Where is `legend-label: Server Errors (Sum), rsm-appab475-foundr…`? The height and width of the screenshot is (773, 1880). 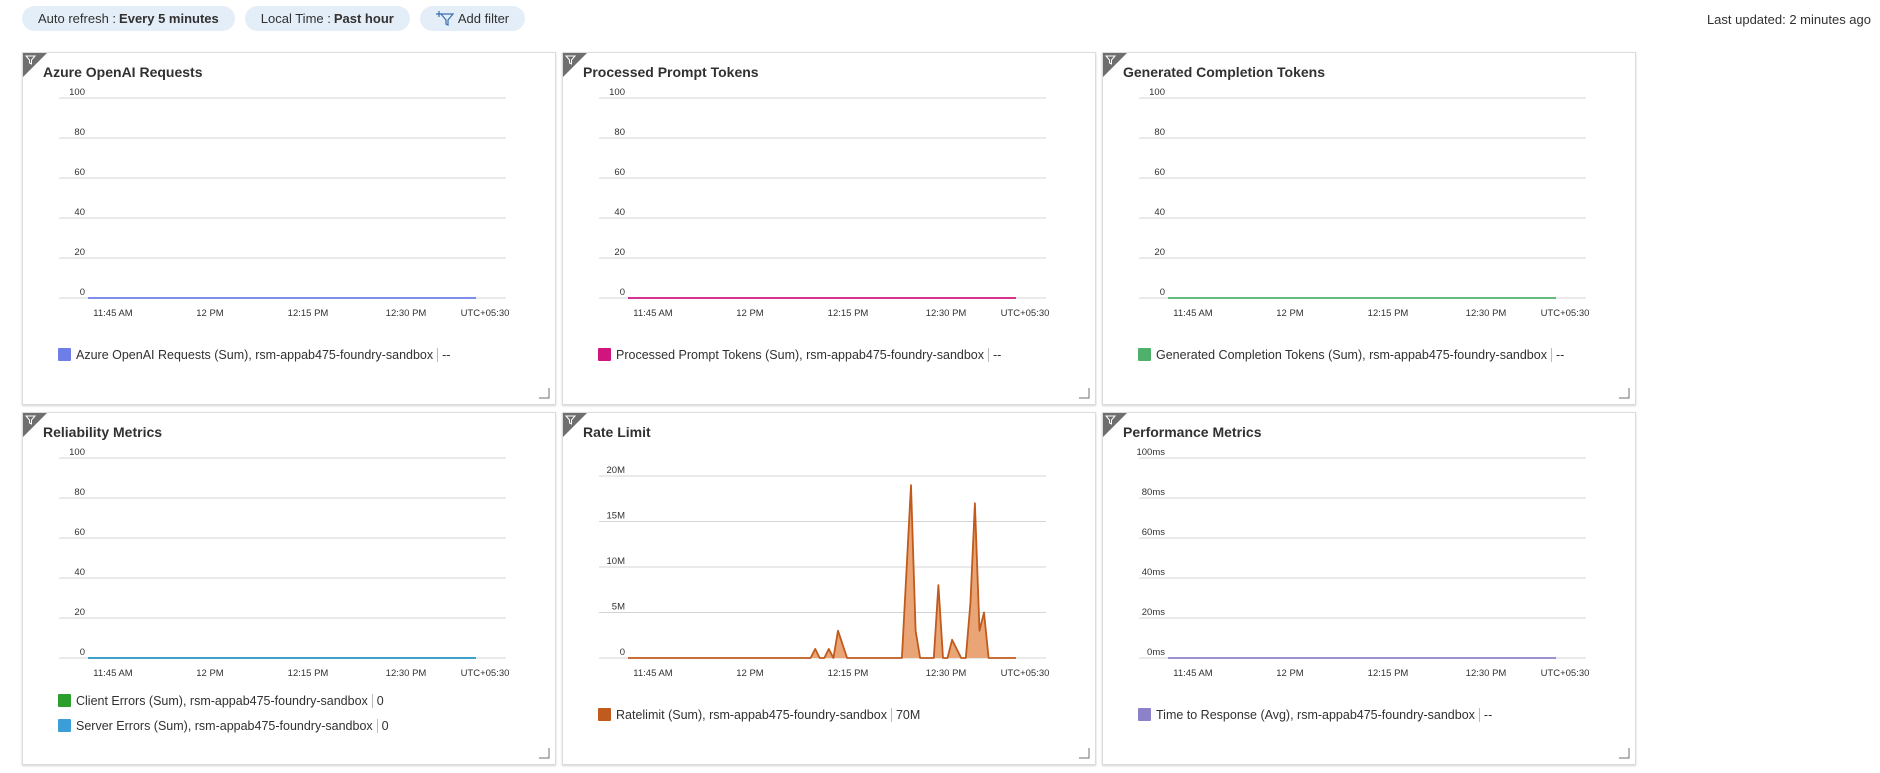
legend-label: Server Errors (Sum), rsm-appab475-foundr… is located at coordinates (224, 725).